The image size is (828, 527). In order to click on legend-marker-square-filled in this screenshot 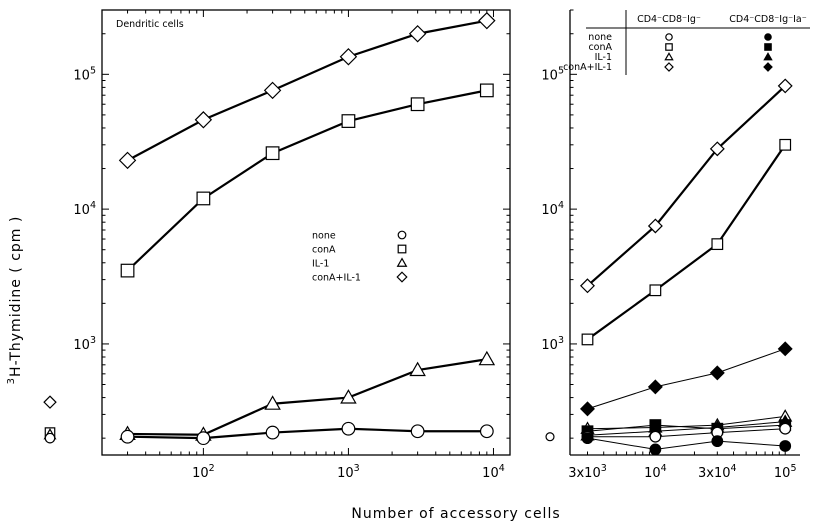, I will do `click(768, 47)`.